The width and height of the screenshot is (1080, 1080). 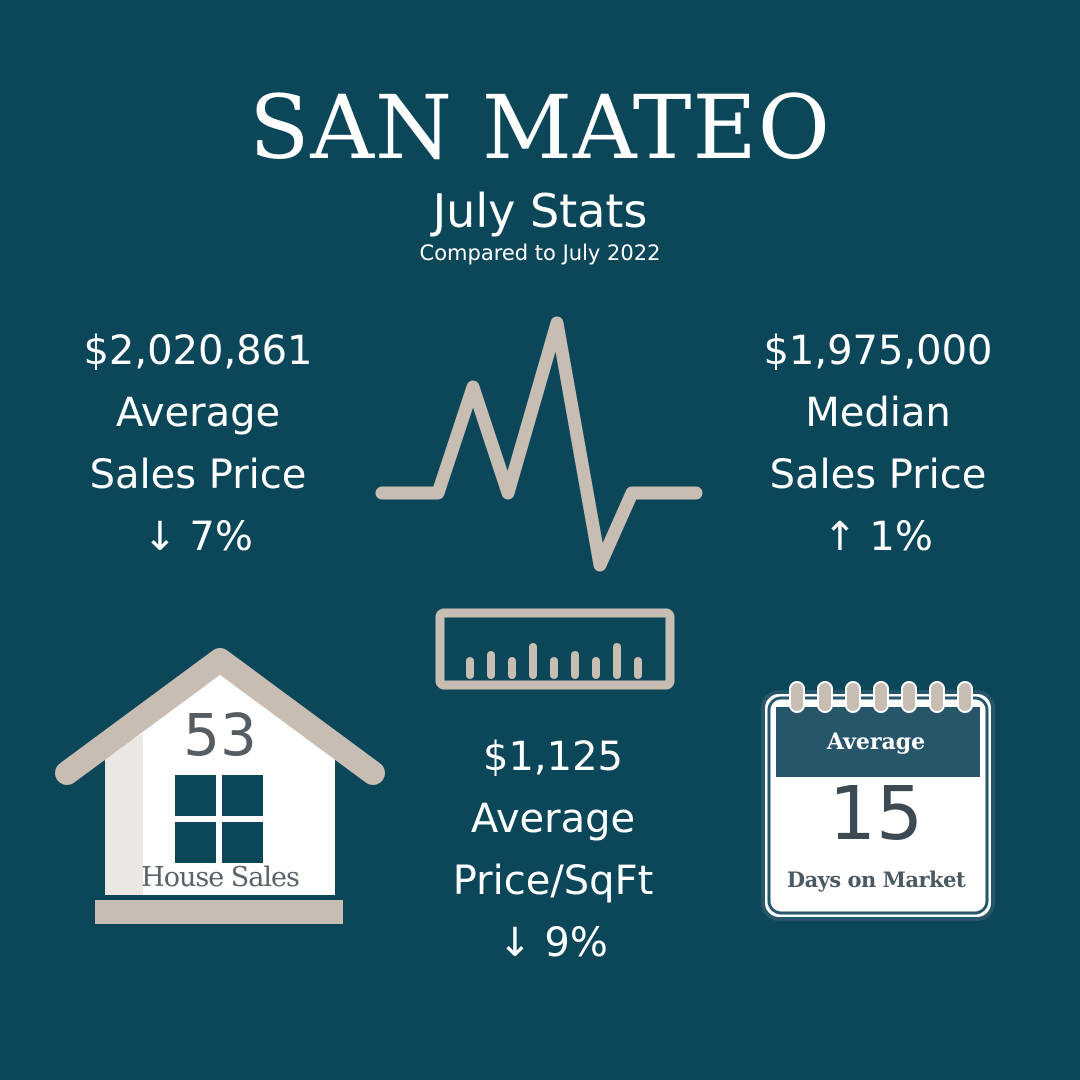 What do you see at coordinates (198, 537) in the screenshot?
I see `stat-change: ↓ 7%` at bounding box center [198, 537].